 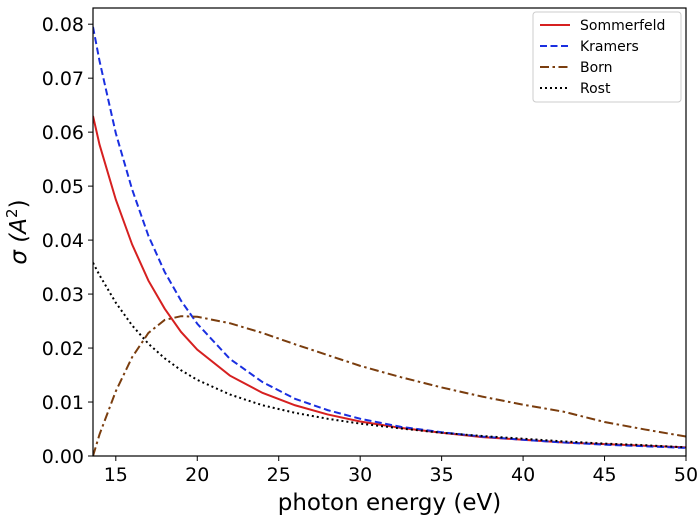 I want to click on x-tick-label: 25, so click(x=279, y=475).